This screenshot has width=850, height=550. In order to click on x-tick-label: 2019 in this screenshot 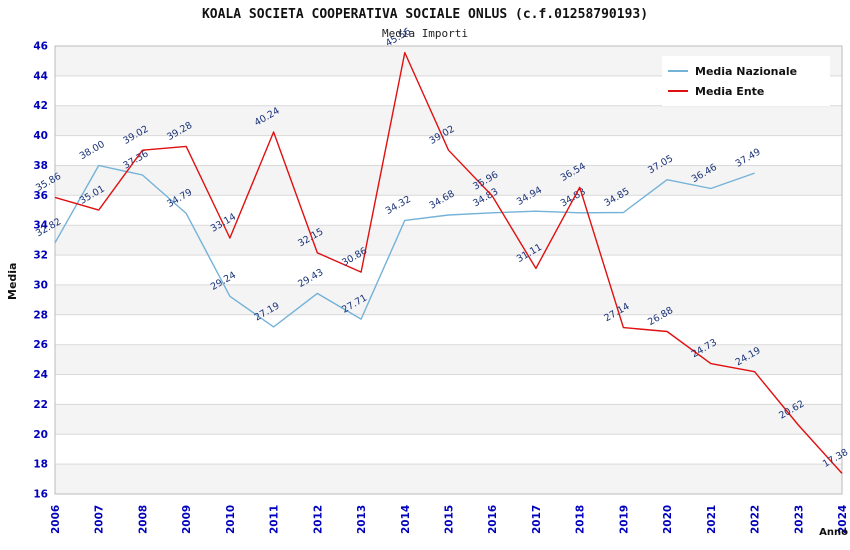, I will do `click(624, 519)`.